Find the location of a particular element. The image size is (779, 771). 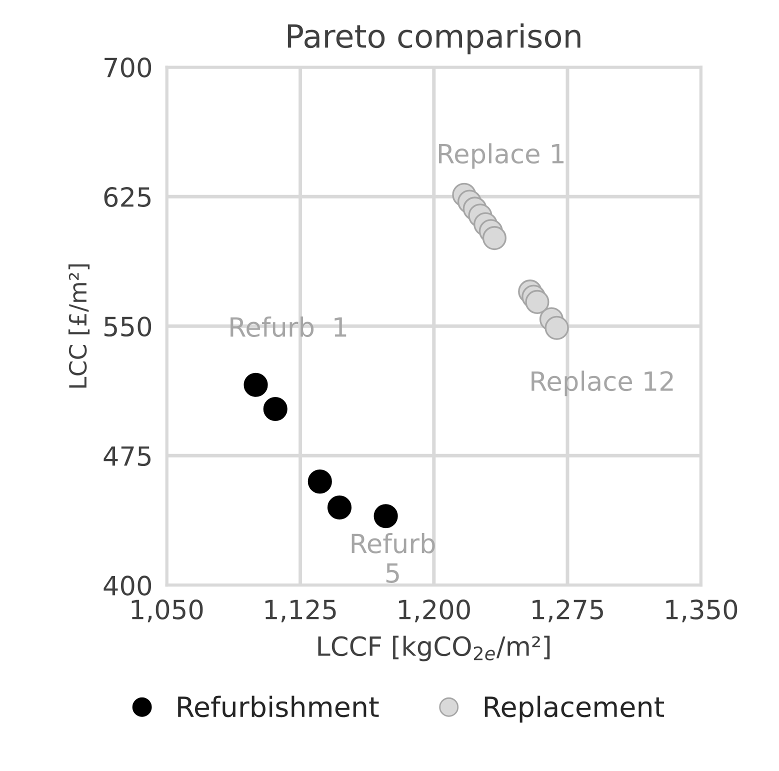

annotation: Refurb 5 is located at coordinates (393, 558).